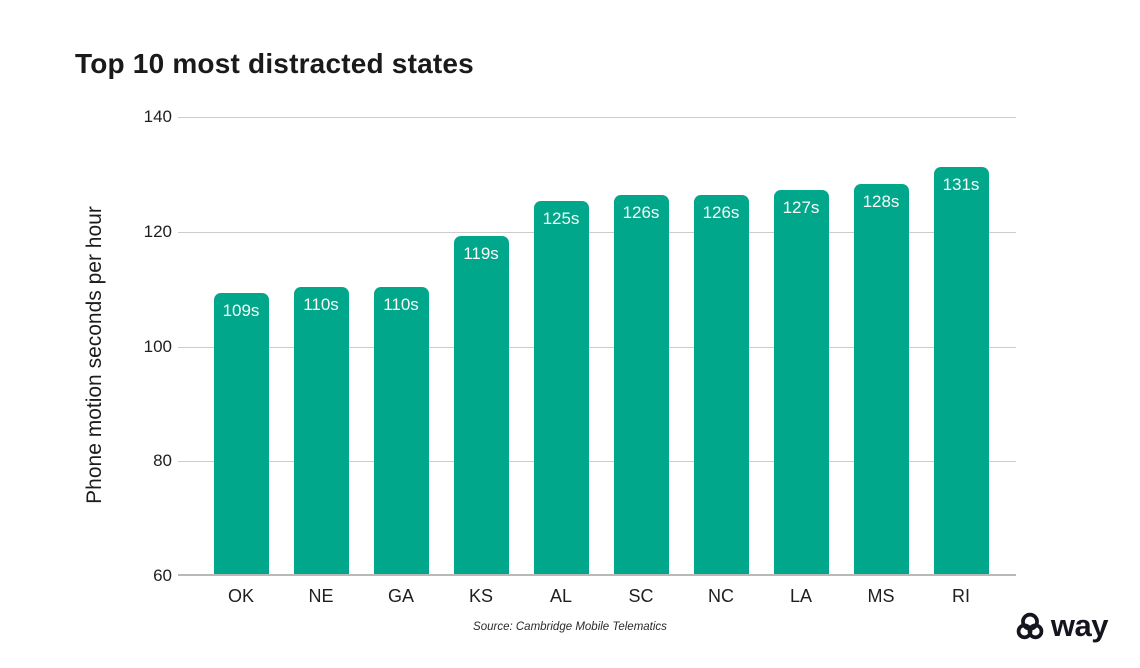 The width and height of the screenshot is (1140, 668). I want to click on brand-logo: way, so click(1062, 626).